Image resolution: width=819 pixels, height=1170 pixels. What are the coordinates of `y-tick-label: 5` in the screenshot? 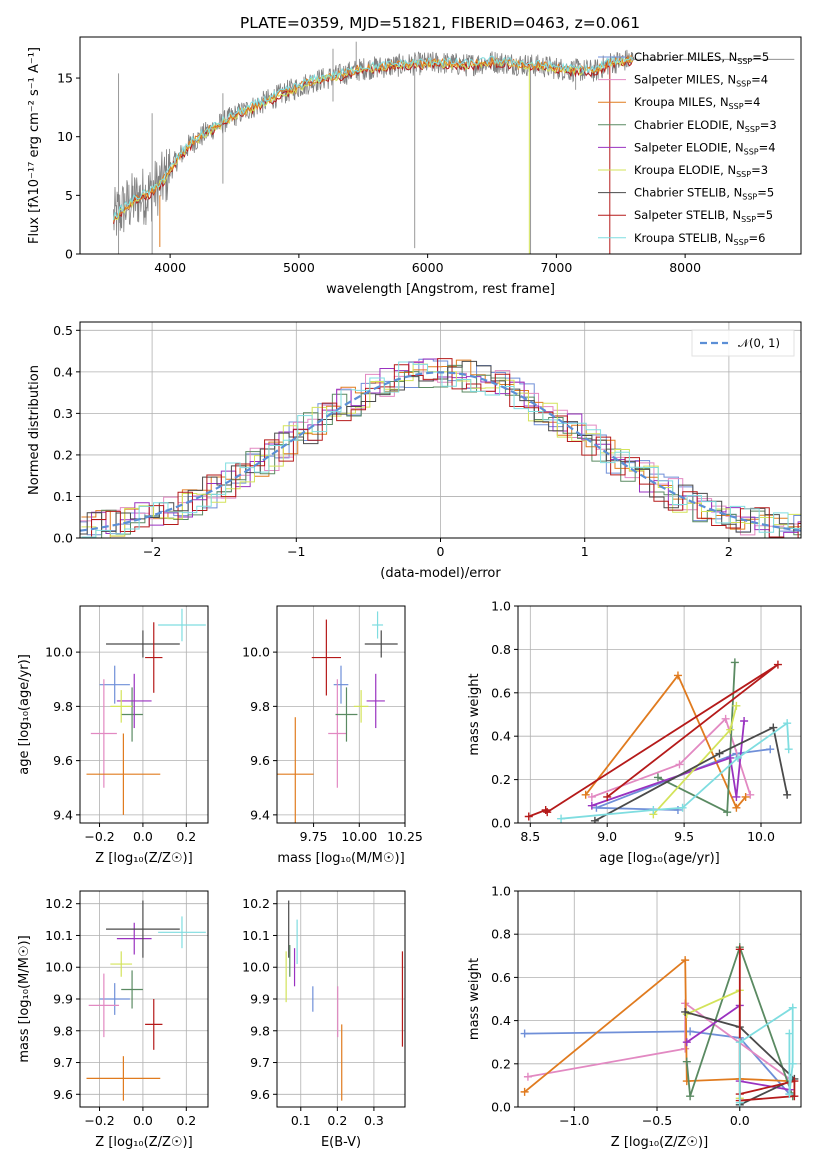 It's located at (69, 195).